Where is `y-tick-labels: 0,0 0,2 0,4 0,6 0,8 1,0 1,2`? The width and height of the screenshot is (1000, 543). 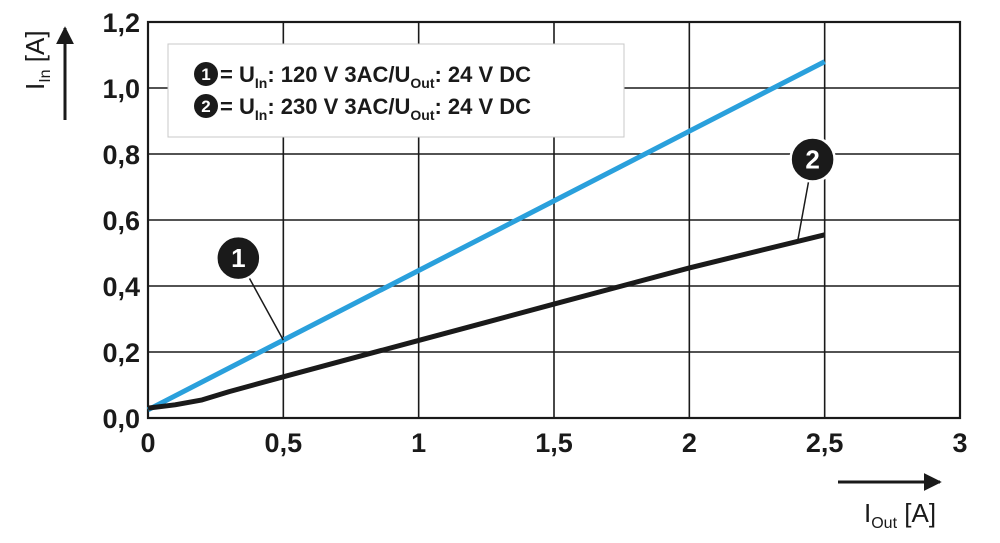 y-tick-labels: 0,0 0,2 0,4 0,6 0,8 1,0 1,2 is located at coordinates (121, 221).